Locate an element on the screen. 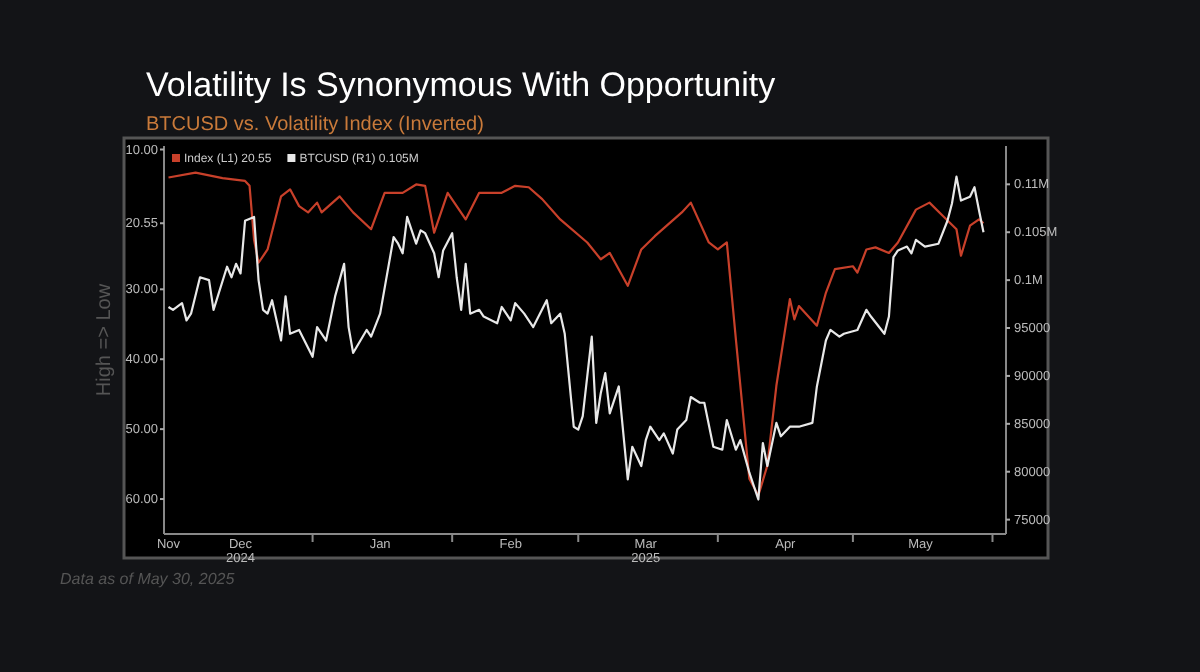 The width and height of the screenshot is (1200, 672). chart-subtitle: BTCUSD vs. Volatility Index (Inverted) is located at coordinates (315, 125).